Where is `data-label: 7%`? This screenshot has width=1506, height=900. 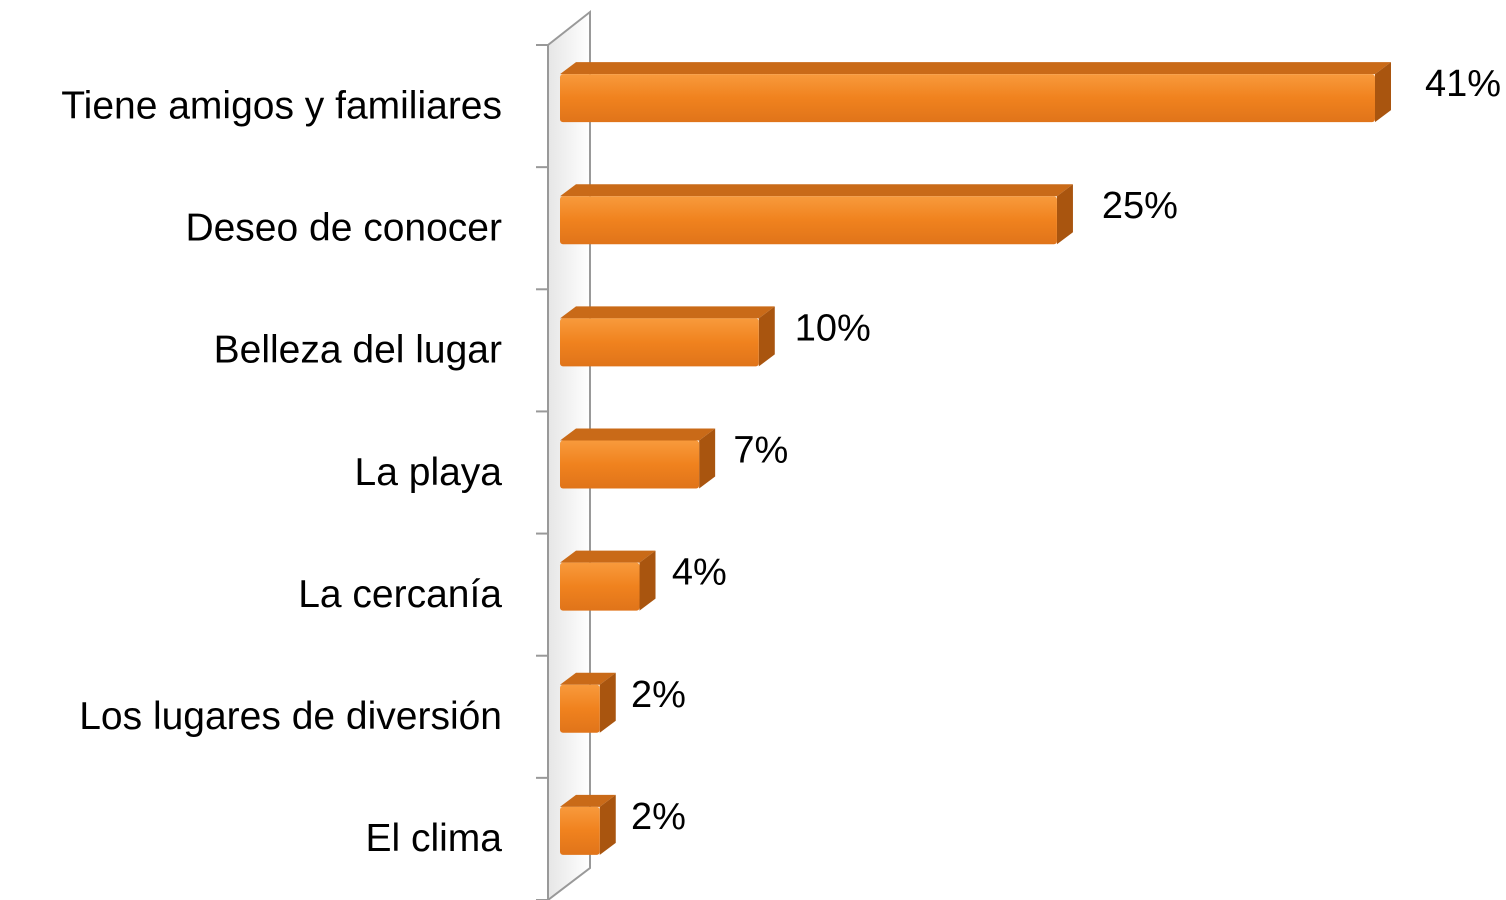 data-label: 7% is located at coordinates (760, 451).